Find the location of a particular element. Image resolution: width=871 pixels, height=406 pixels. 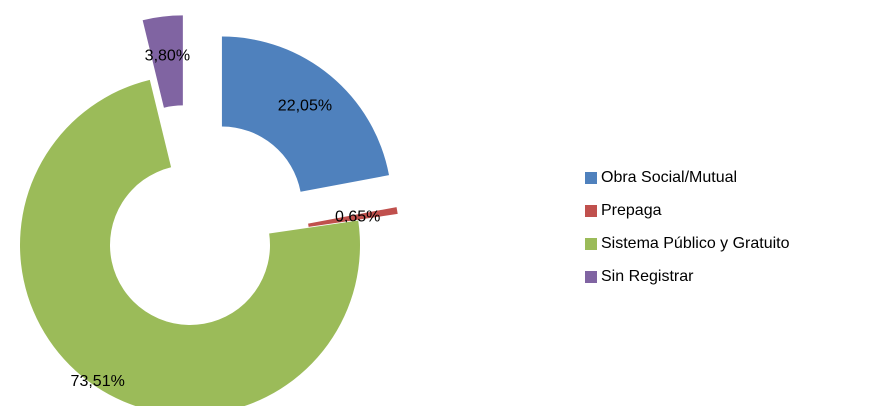

data-label: 3,80% is located at coordinates (167, 56).